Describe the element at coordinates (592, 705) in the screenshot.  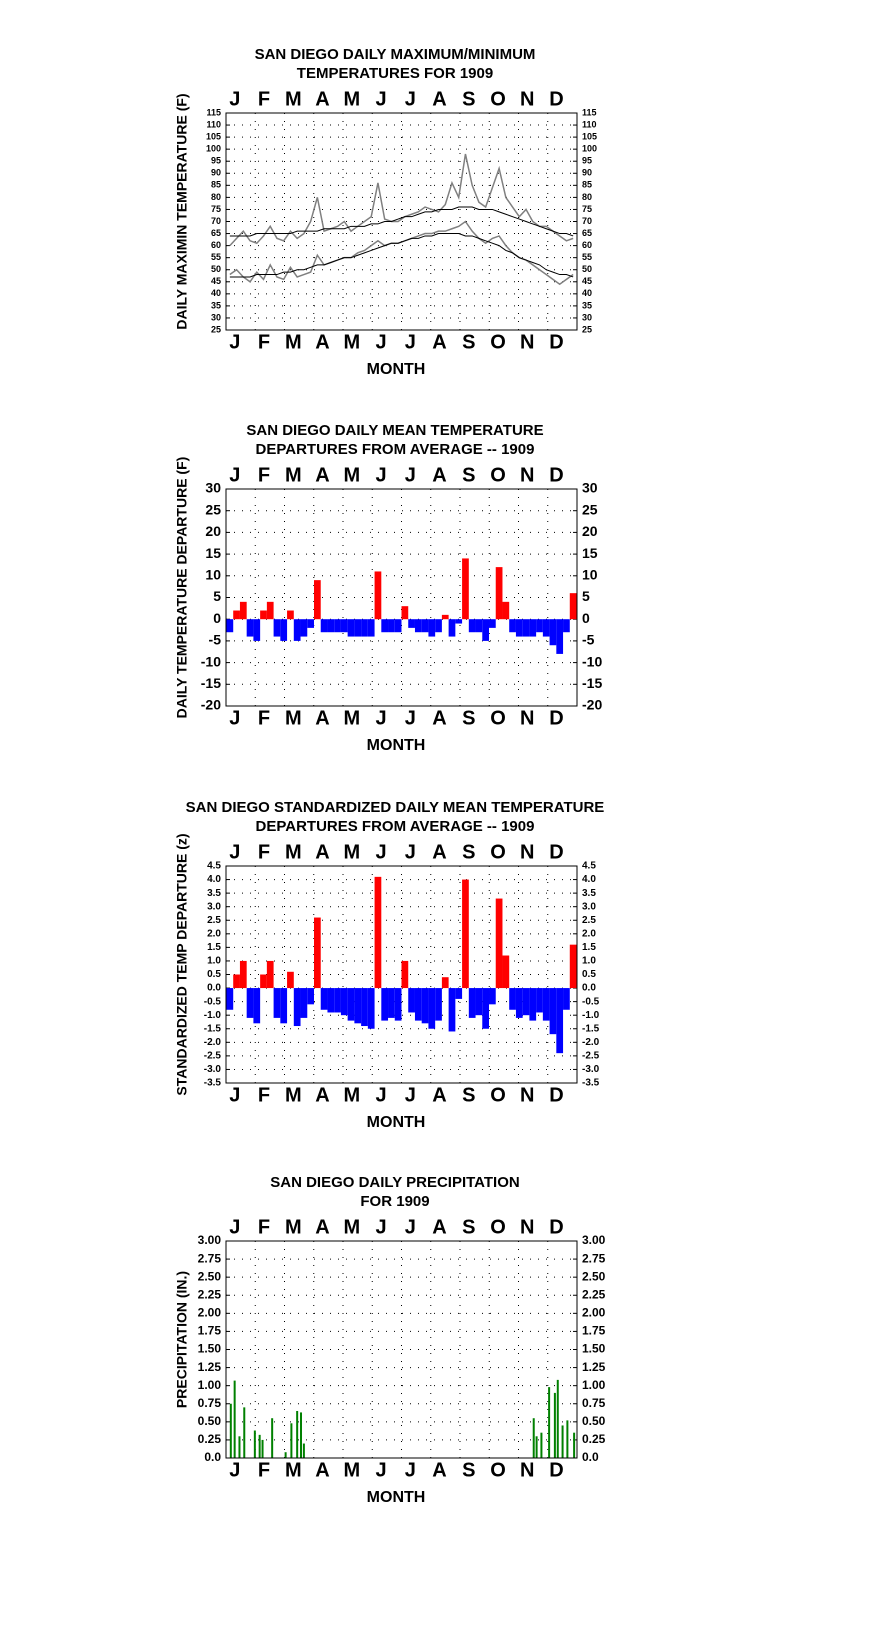
I see `y-tick-label-right: -20` at that location.